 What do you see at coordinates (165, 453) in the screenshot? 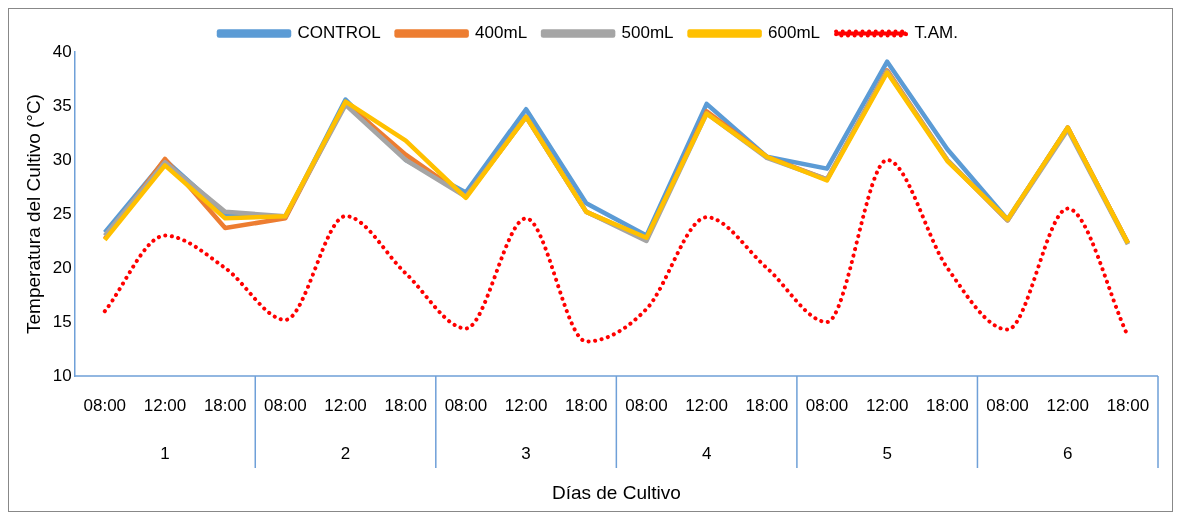
I see `text: 1` at bounding box center [165, 453].